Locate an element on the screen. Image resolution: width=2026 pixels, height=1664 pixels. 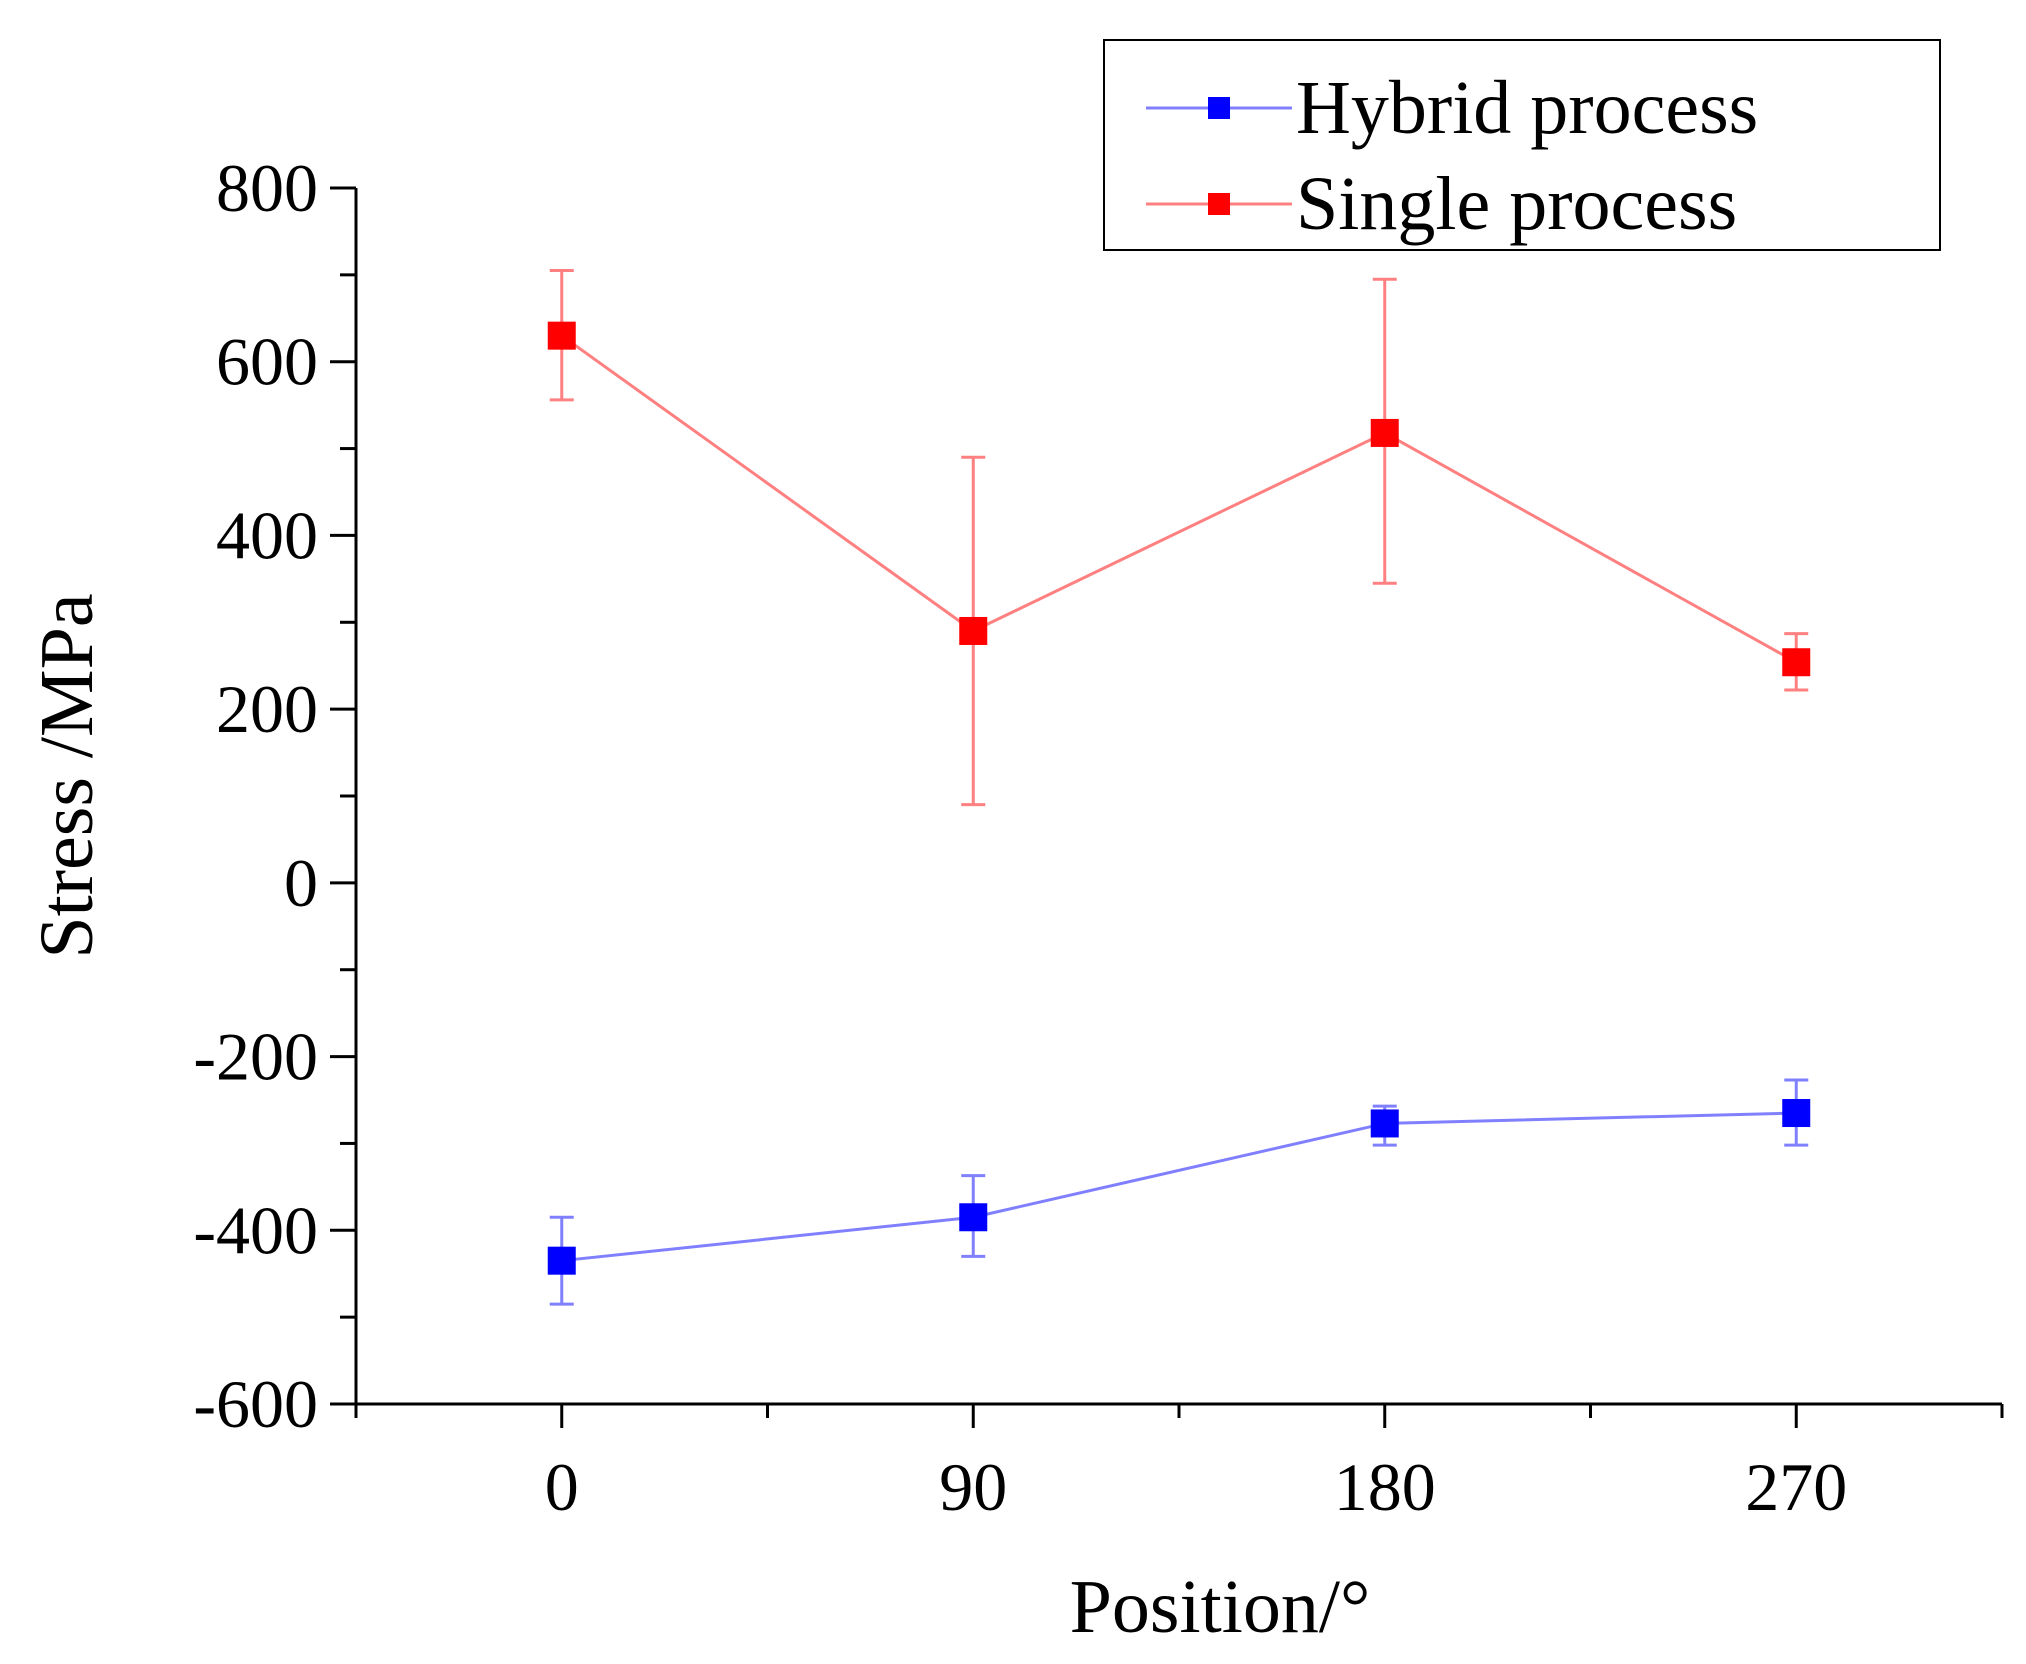
y-axis-title: Stress /MPa is located at coordinates (67, 775).